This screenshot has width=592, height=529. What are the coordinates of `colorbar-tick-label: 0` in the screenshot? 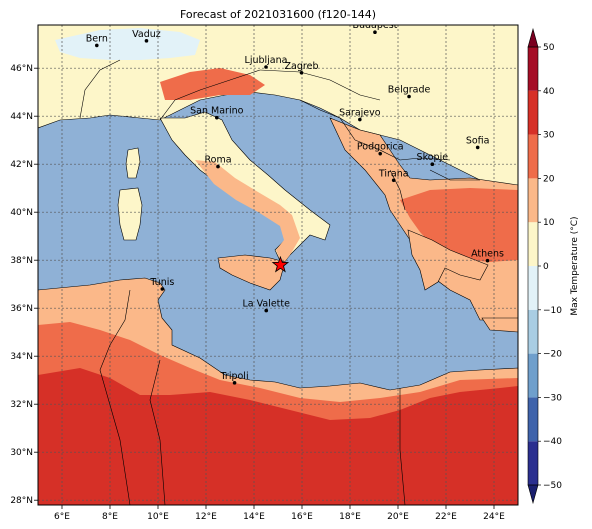 It's located at (546, 267).